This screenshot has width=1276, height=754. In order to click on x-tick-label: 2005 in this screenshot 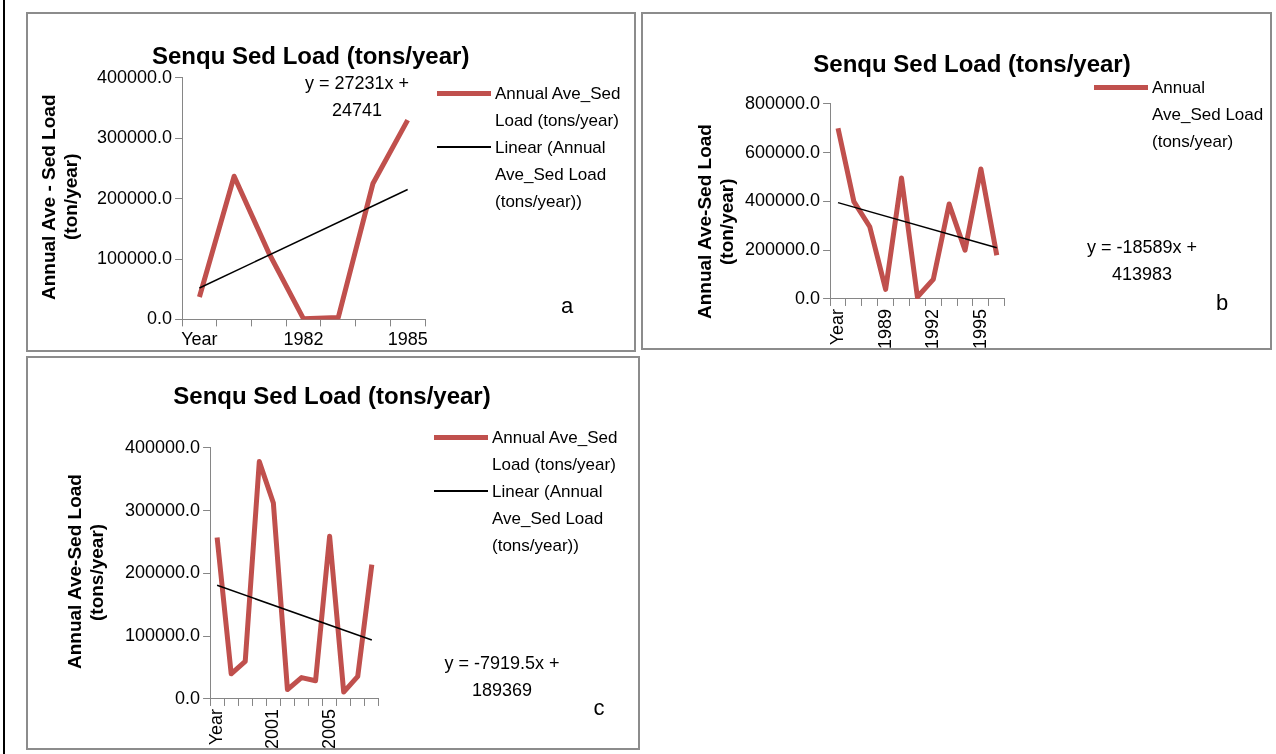, I will do `click(328, 728)`.